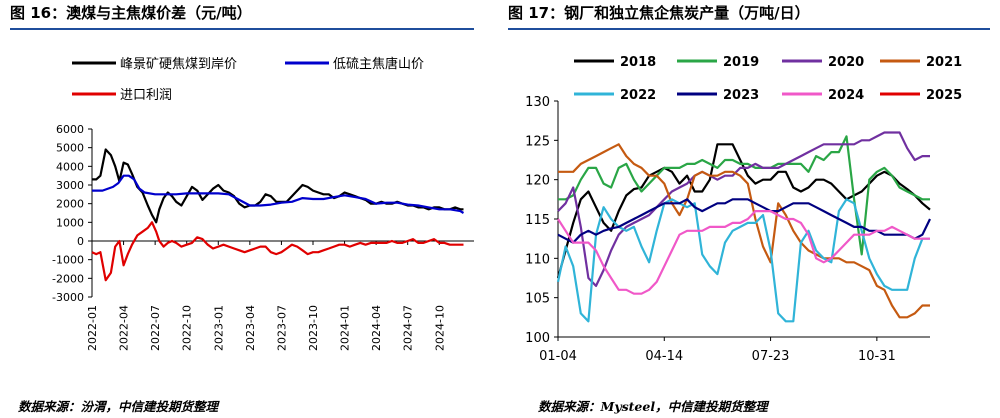  Describe the element at coordinates (771, 356) in the screenshot. I see `x-tick-label: 07-23` at that location.